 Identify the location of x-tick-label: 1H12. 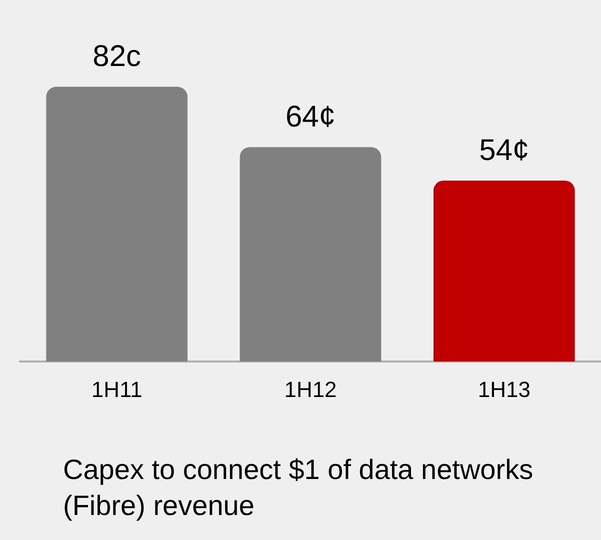
(310, 389).